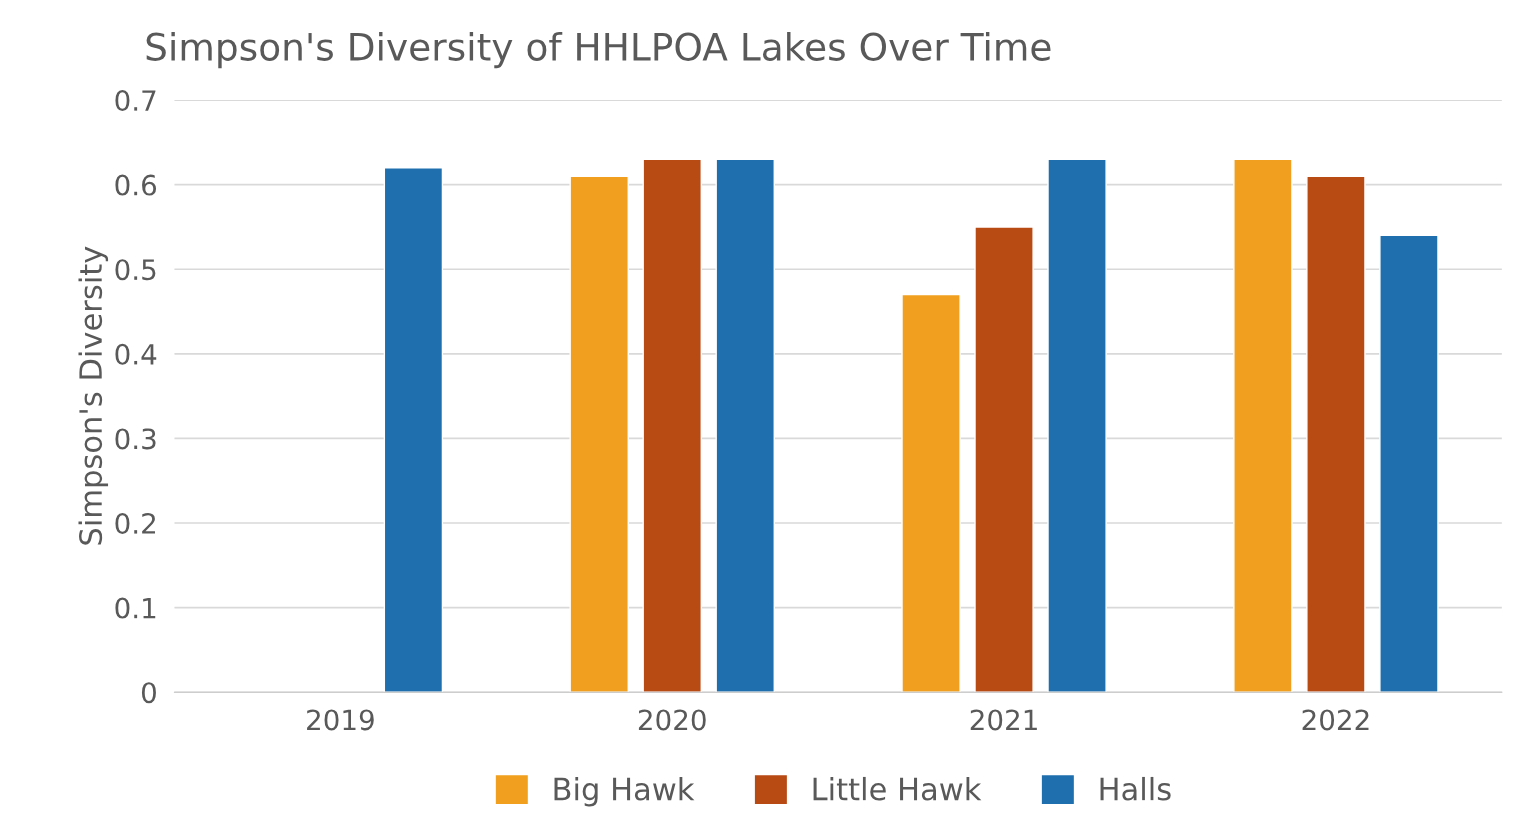  What do you see at coordinates (135, 101) in the screenshot?
I see `y-tick-label: 0.7` at bounding box center [135, 101].